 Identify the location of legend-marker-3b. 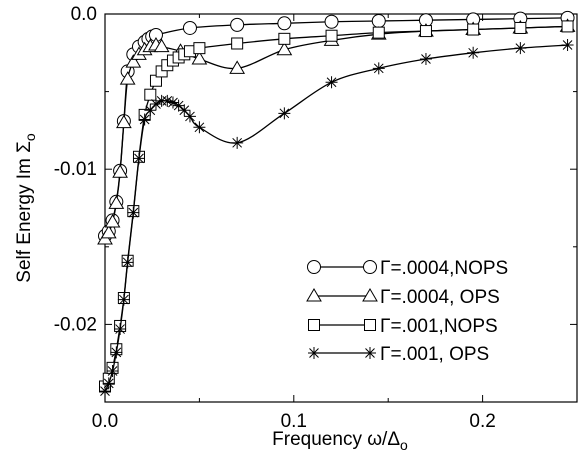
(370, 353).